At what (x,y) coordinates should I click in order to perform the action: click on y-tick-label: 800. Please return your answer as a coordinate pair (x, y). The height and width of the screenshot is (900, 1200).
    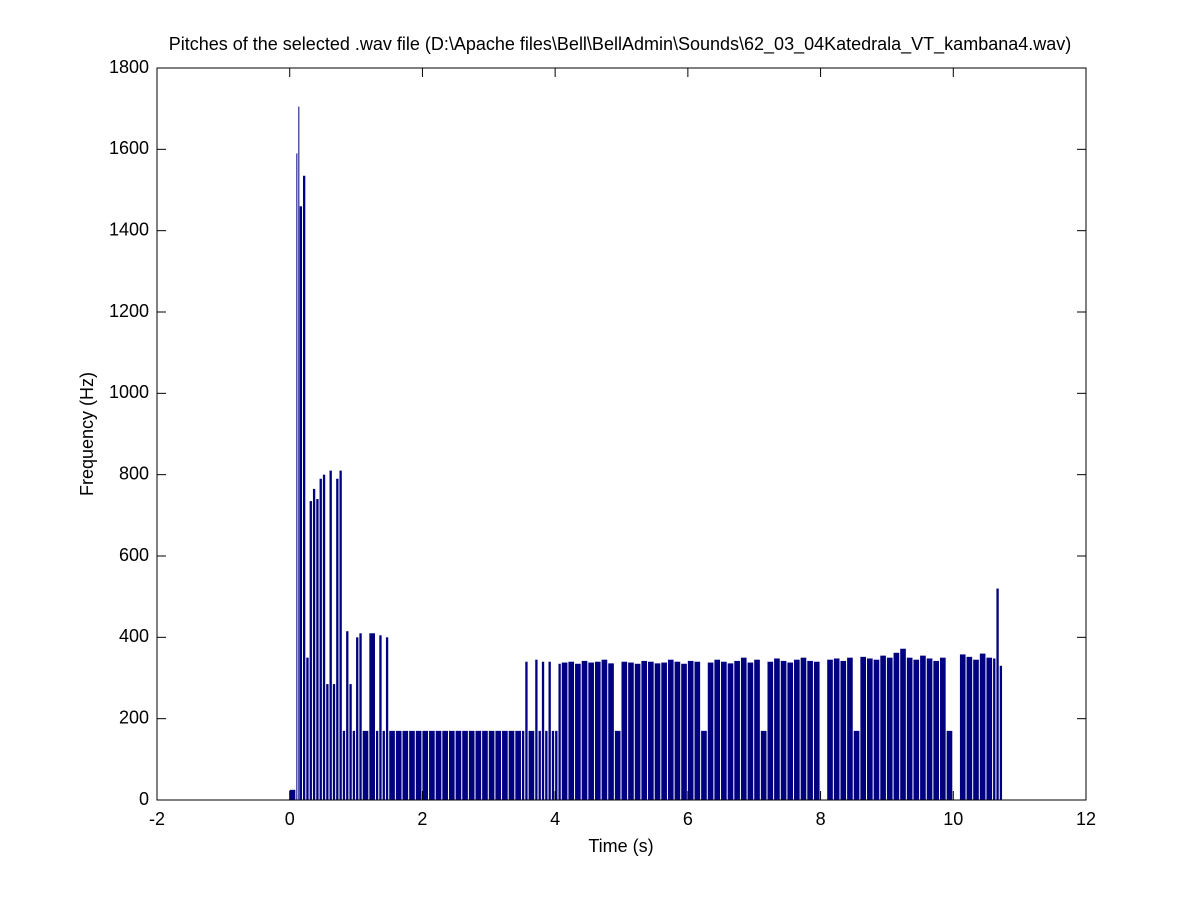
    Looking at the image, I should click on (134, 473).